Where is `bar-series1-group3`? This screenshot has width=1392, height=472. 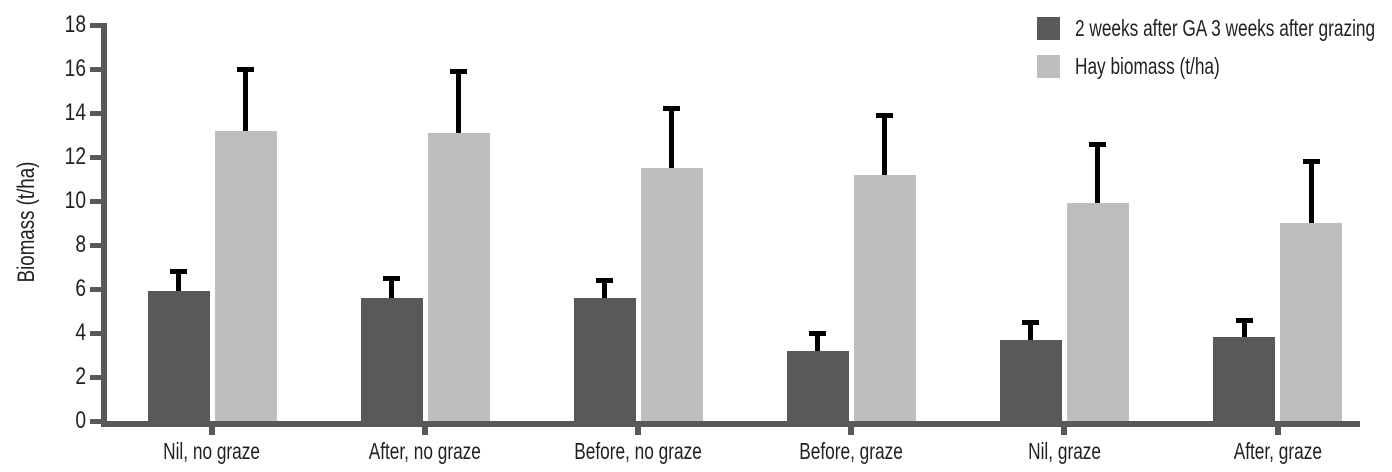 bar-series1-group3 is located at coordinates (884, 297).